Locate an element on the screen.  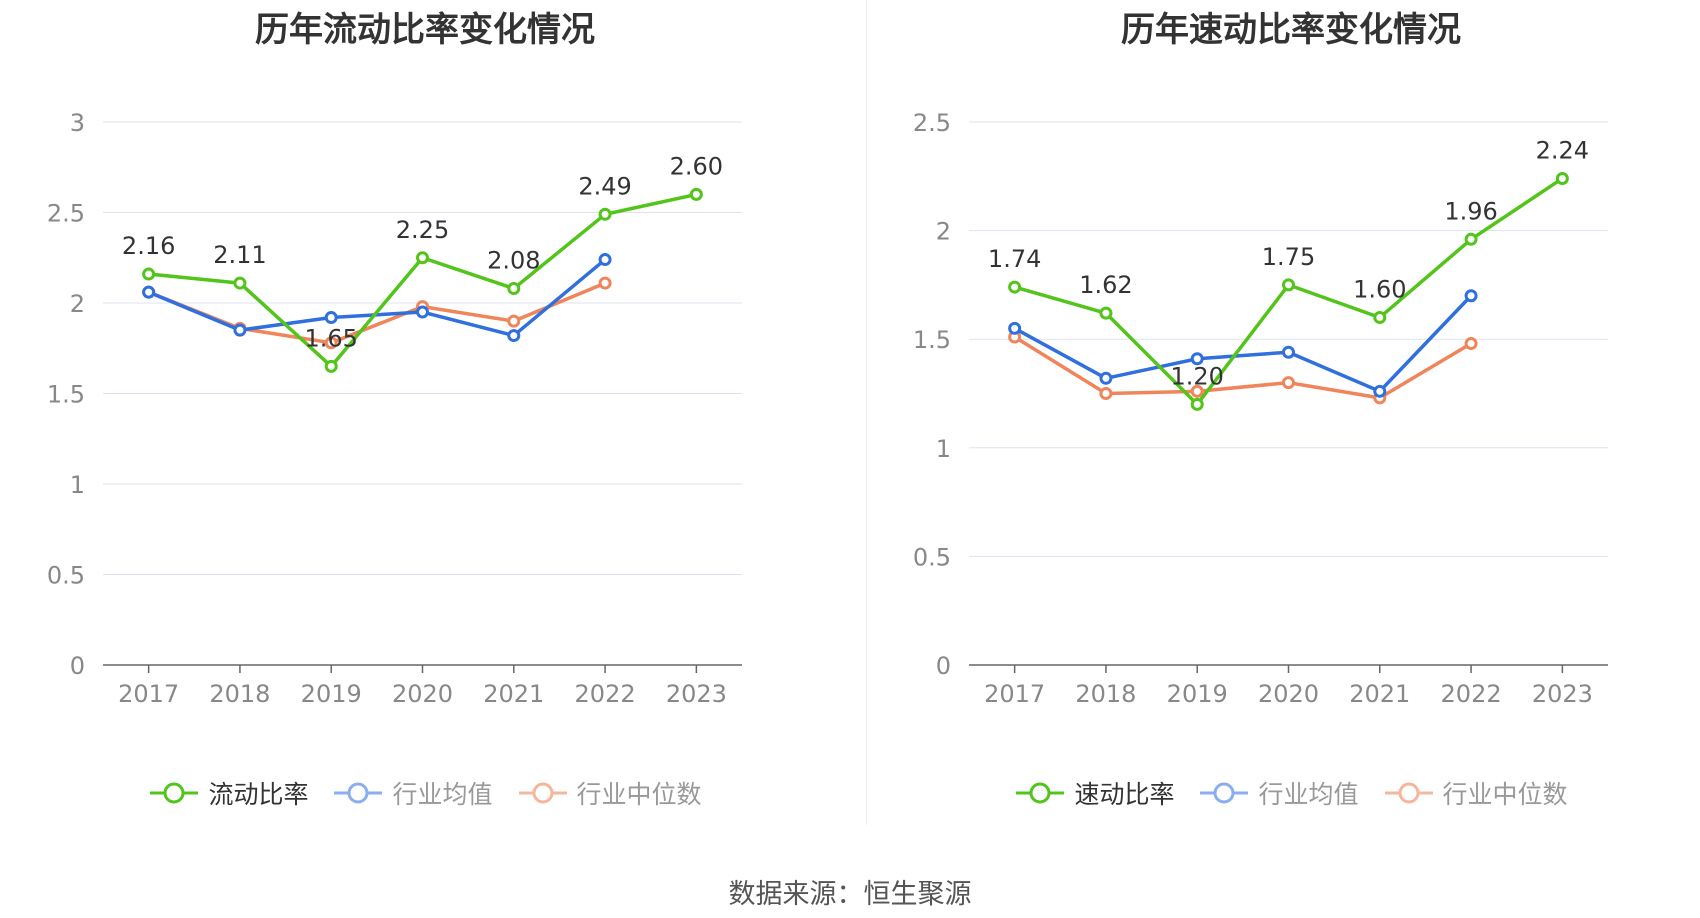
data-label: 1.62 is located at coordinates (1105, 285).